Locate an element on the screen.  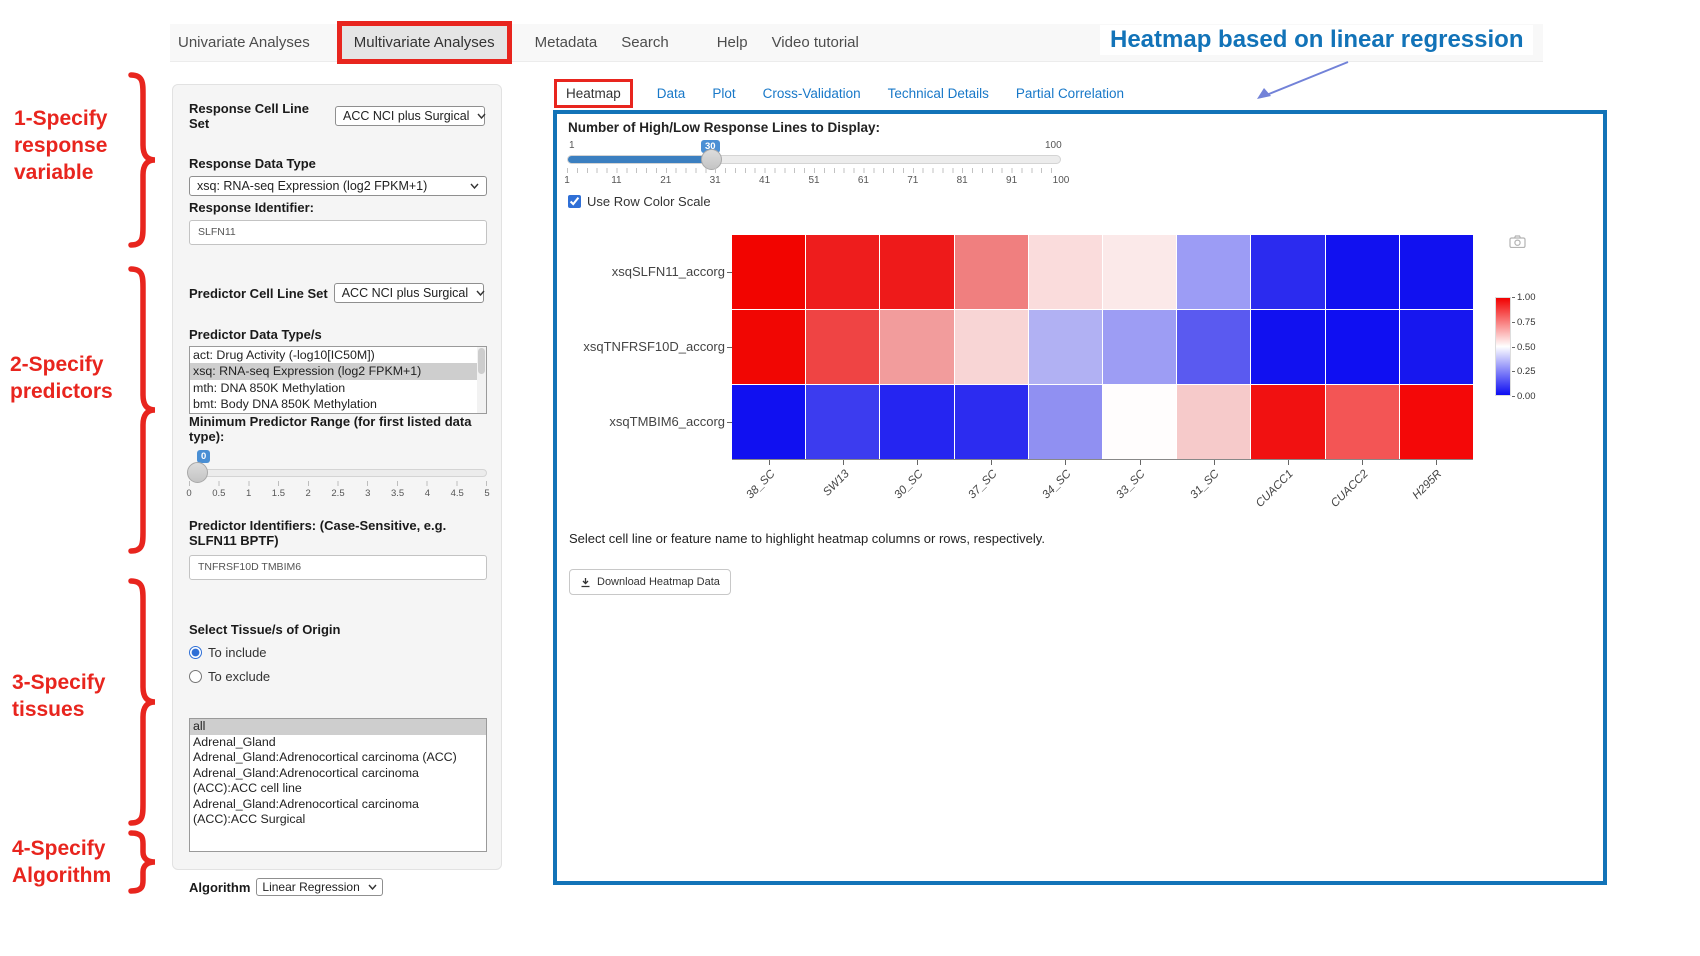
predictor-data-type-option: act: Drug Activity (-log10[IC50M]) is located at coordinates (284, 355).